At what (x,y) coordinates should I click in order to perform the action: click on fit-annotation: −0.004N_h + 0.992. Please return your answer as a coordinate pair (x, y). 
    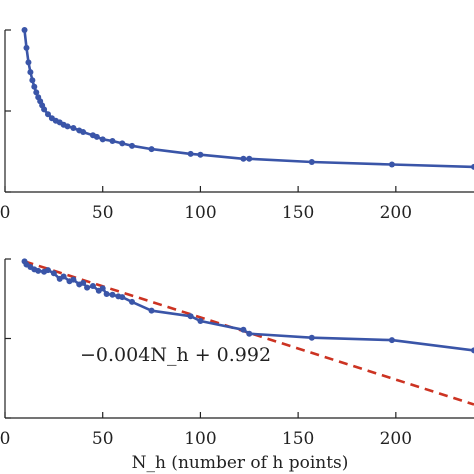
    Looking at the image, I should click on (175, 355).